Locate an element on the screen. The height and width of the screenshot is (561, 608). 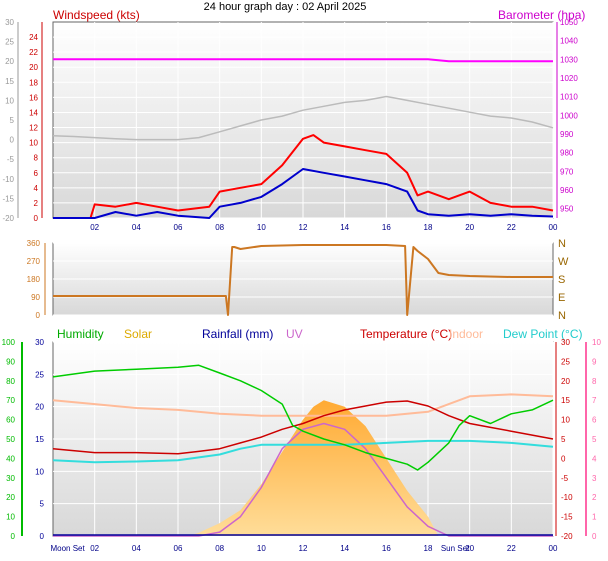
barometer-tick: 960 is located at coordinates (567, 190).